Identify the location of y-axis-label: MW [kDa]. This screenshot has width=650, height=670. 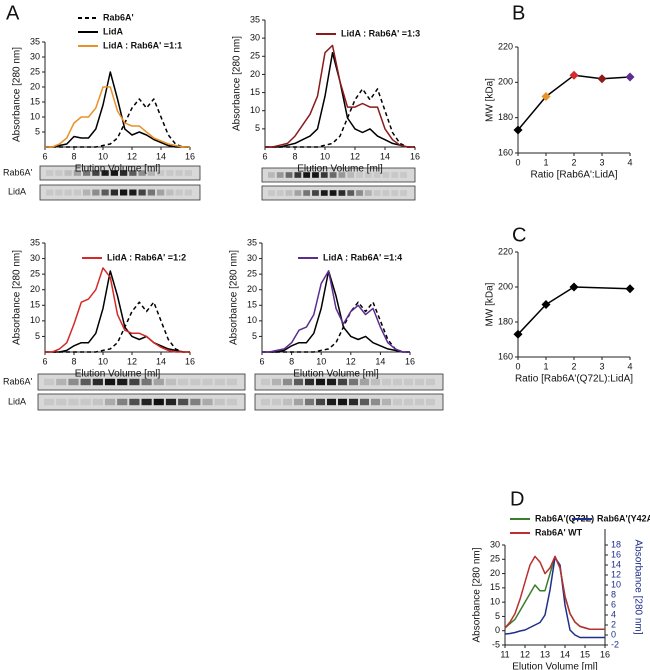
(490, 304).